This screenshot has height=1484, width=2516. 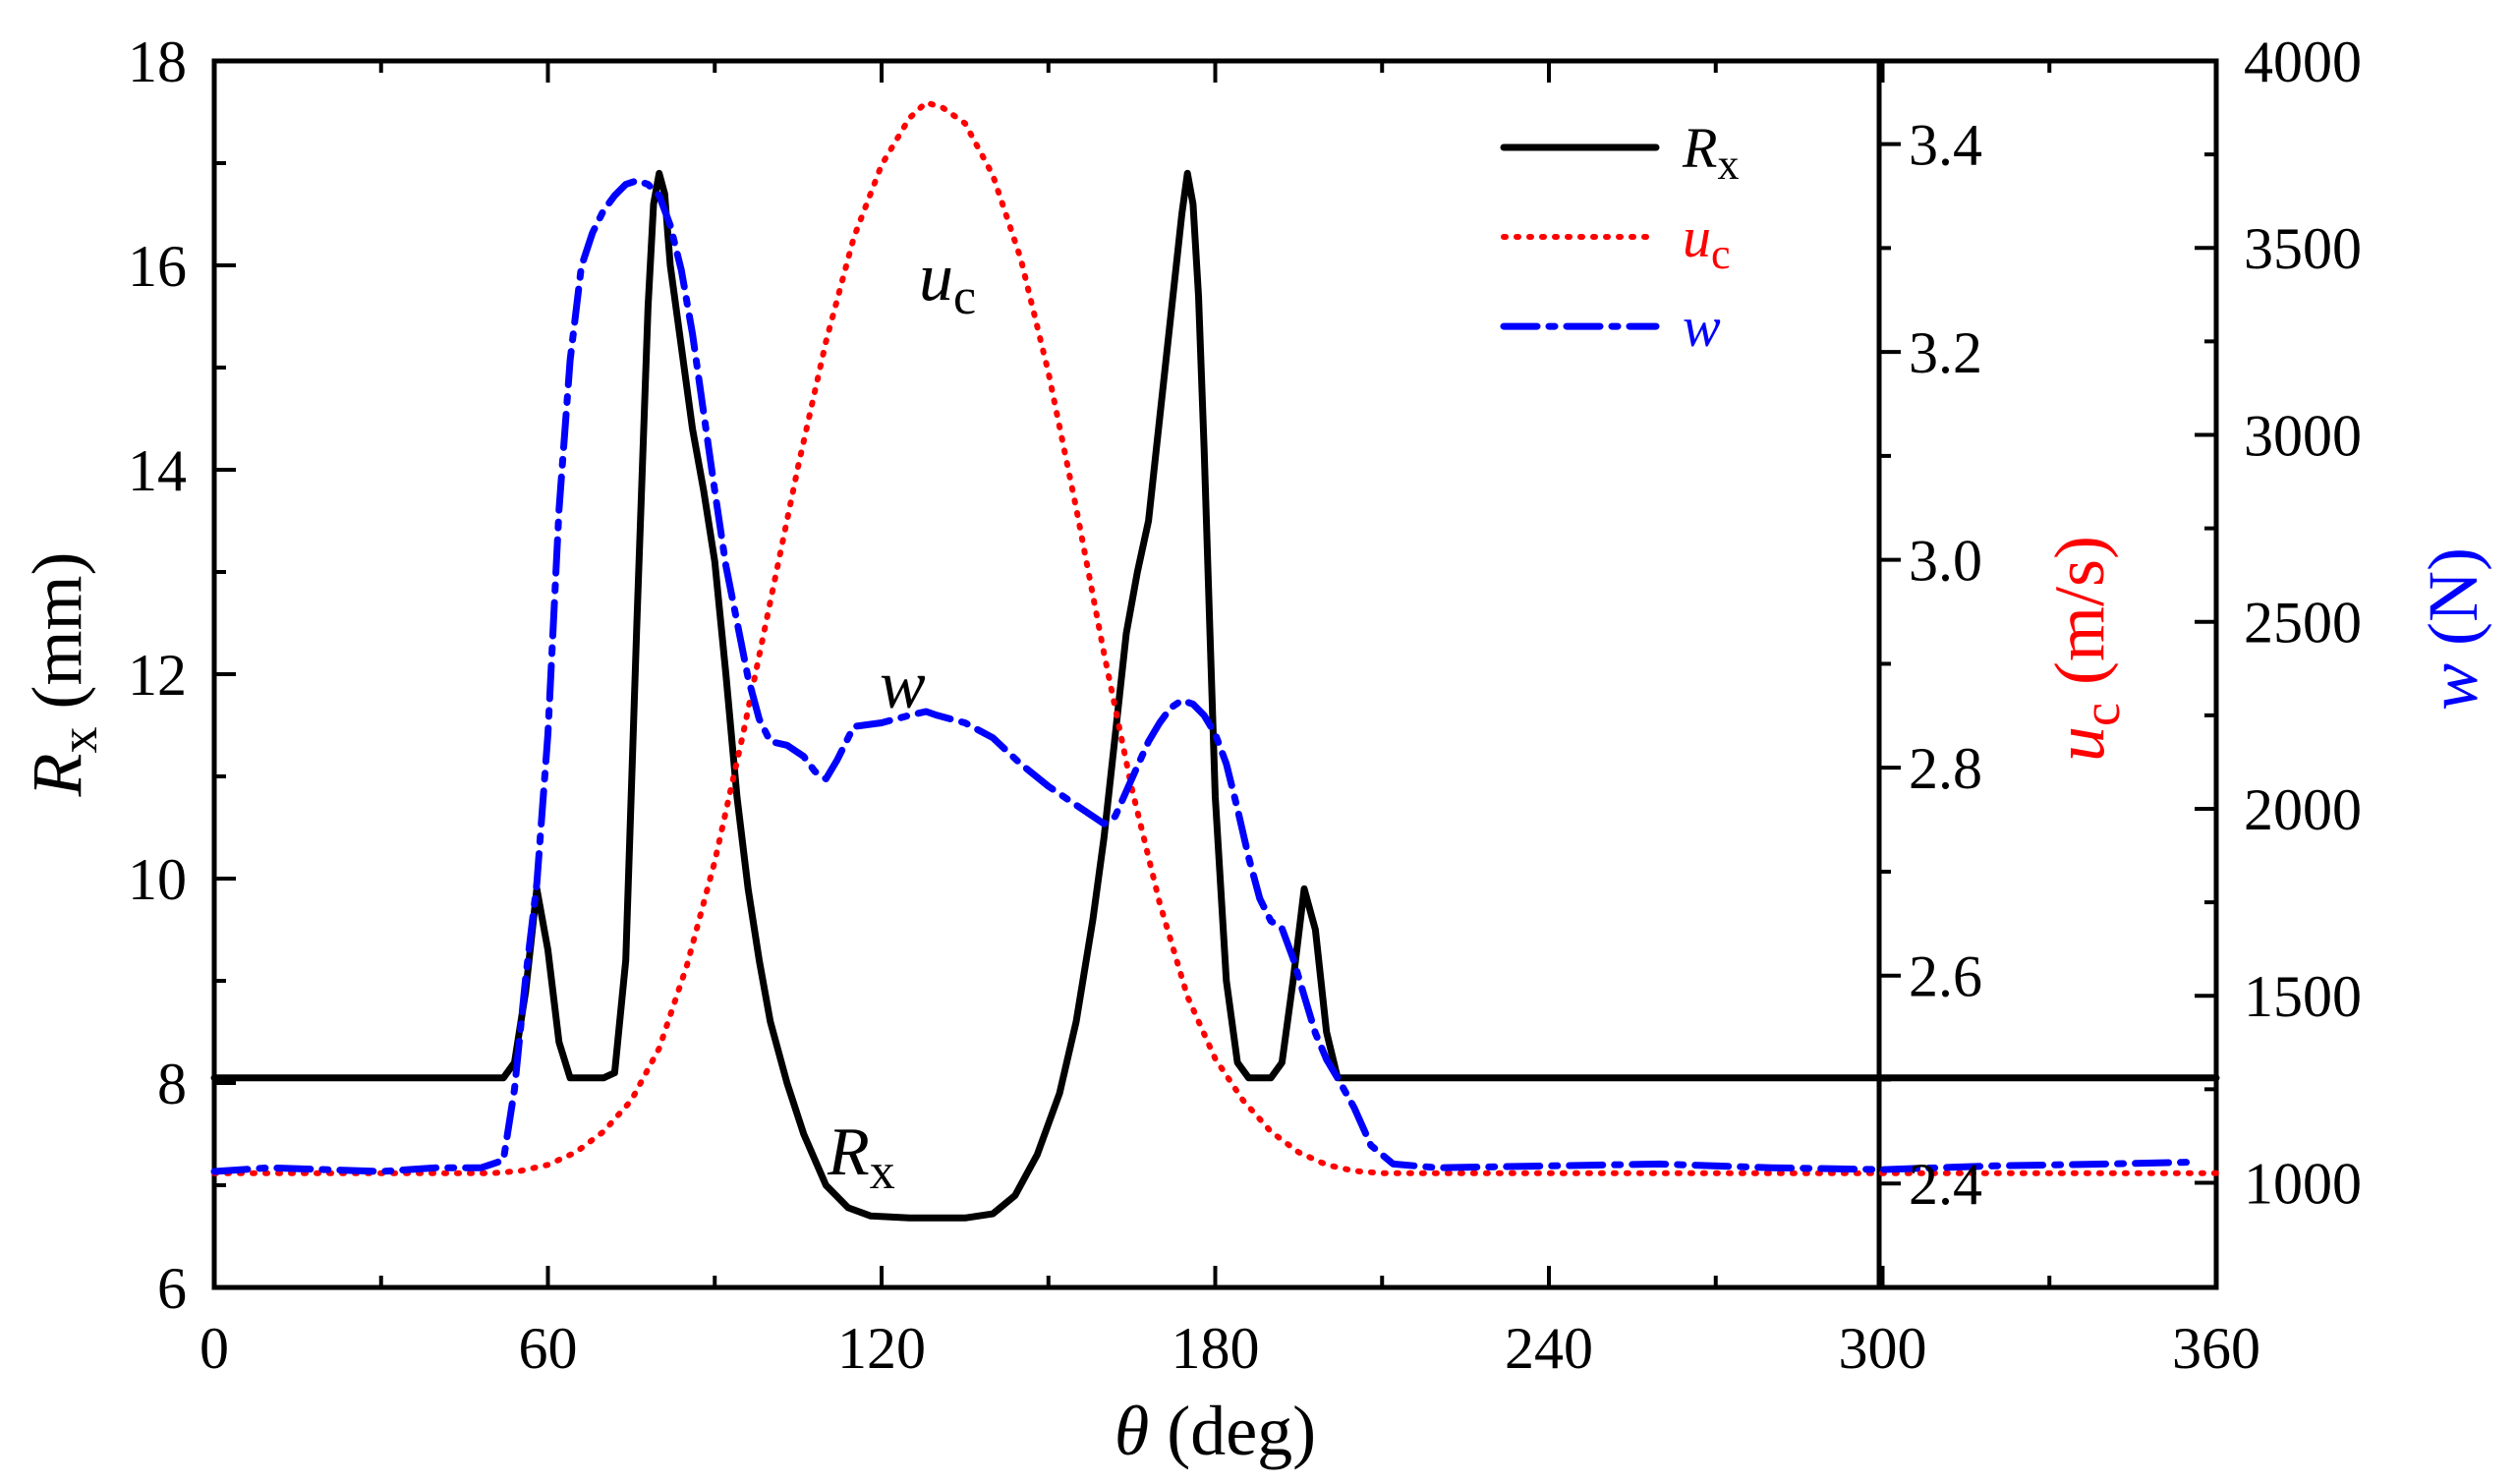 I want to click on left-axis-title: Rx (mm), so click(x=63, y=675).